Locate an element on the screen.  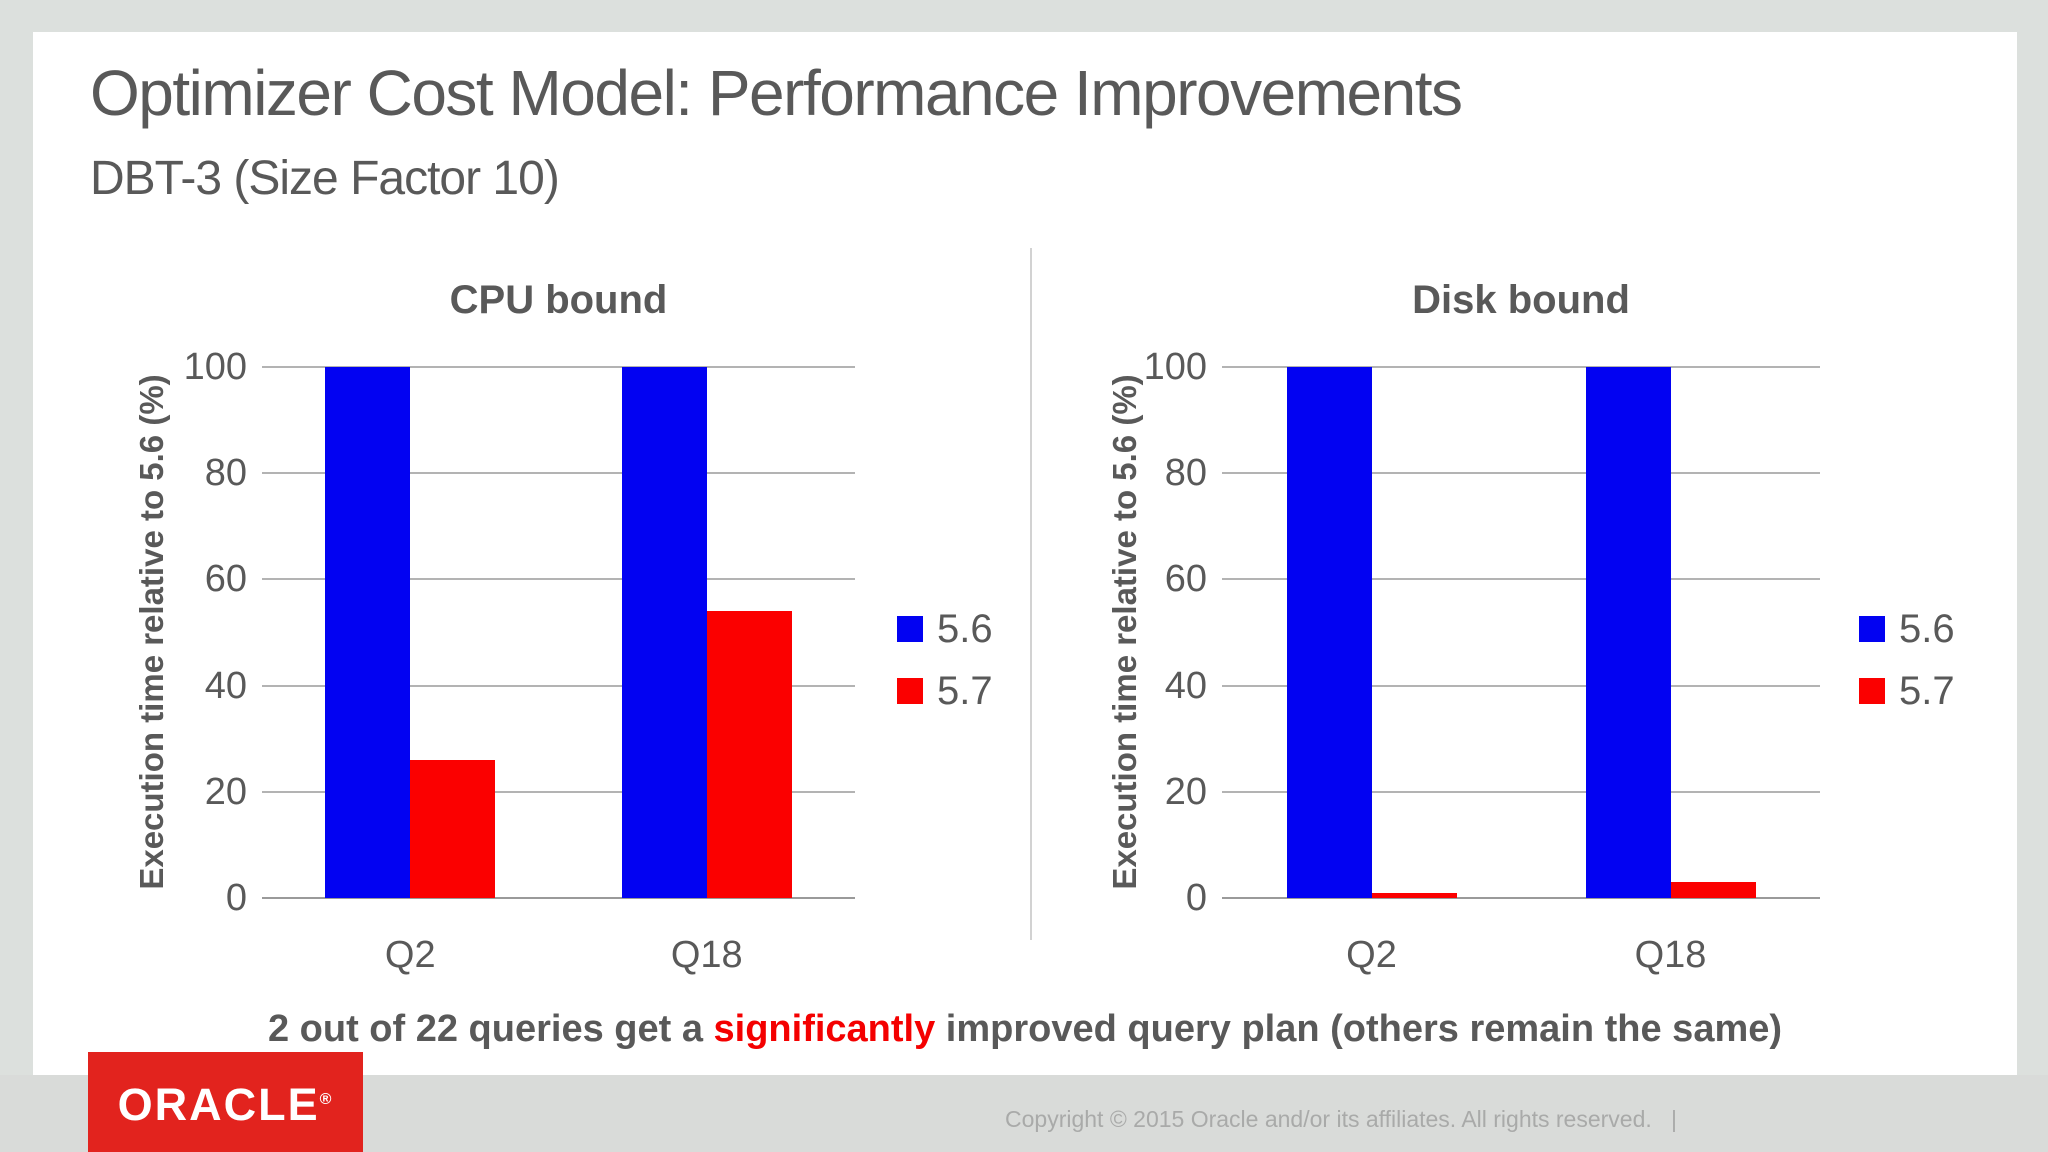
oracle-logo: ORACLE® is located at coordinates (225, 1102).